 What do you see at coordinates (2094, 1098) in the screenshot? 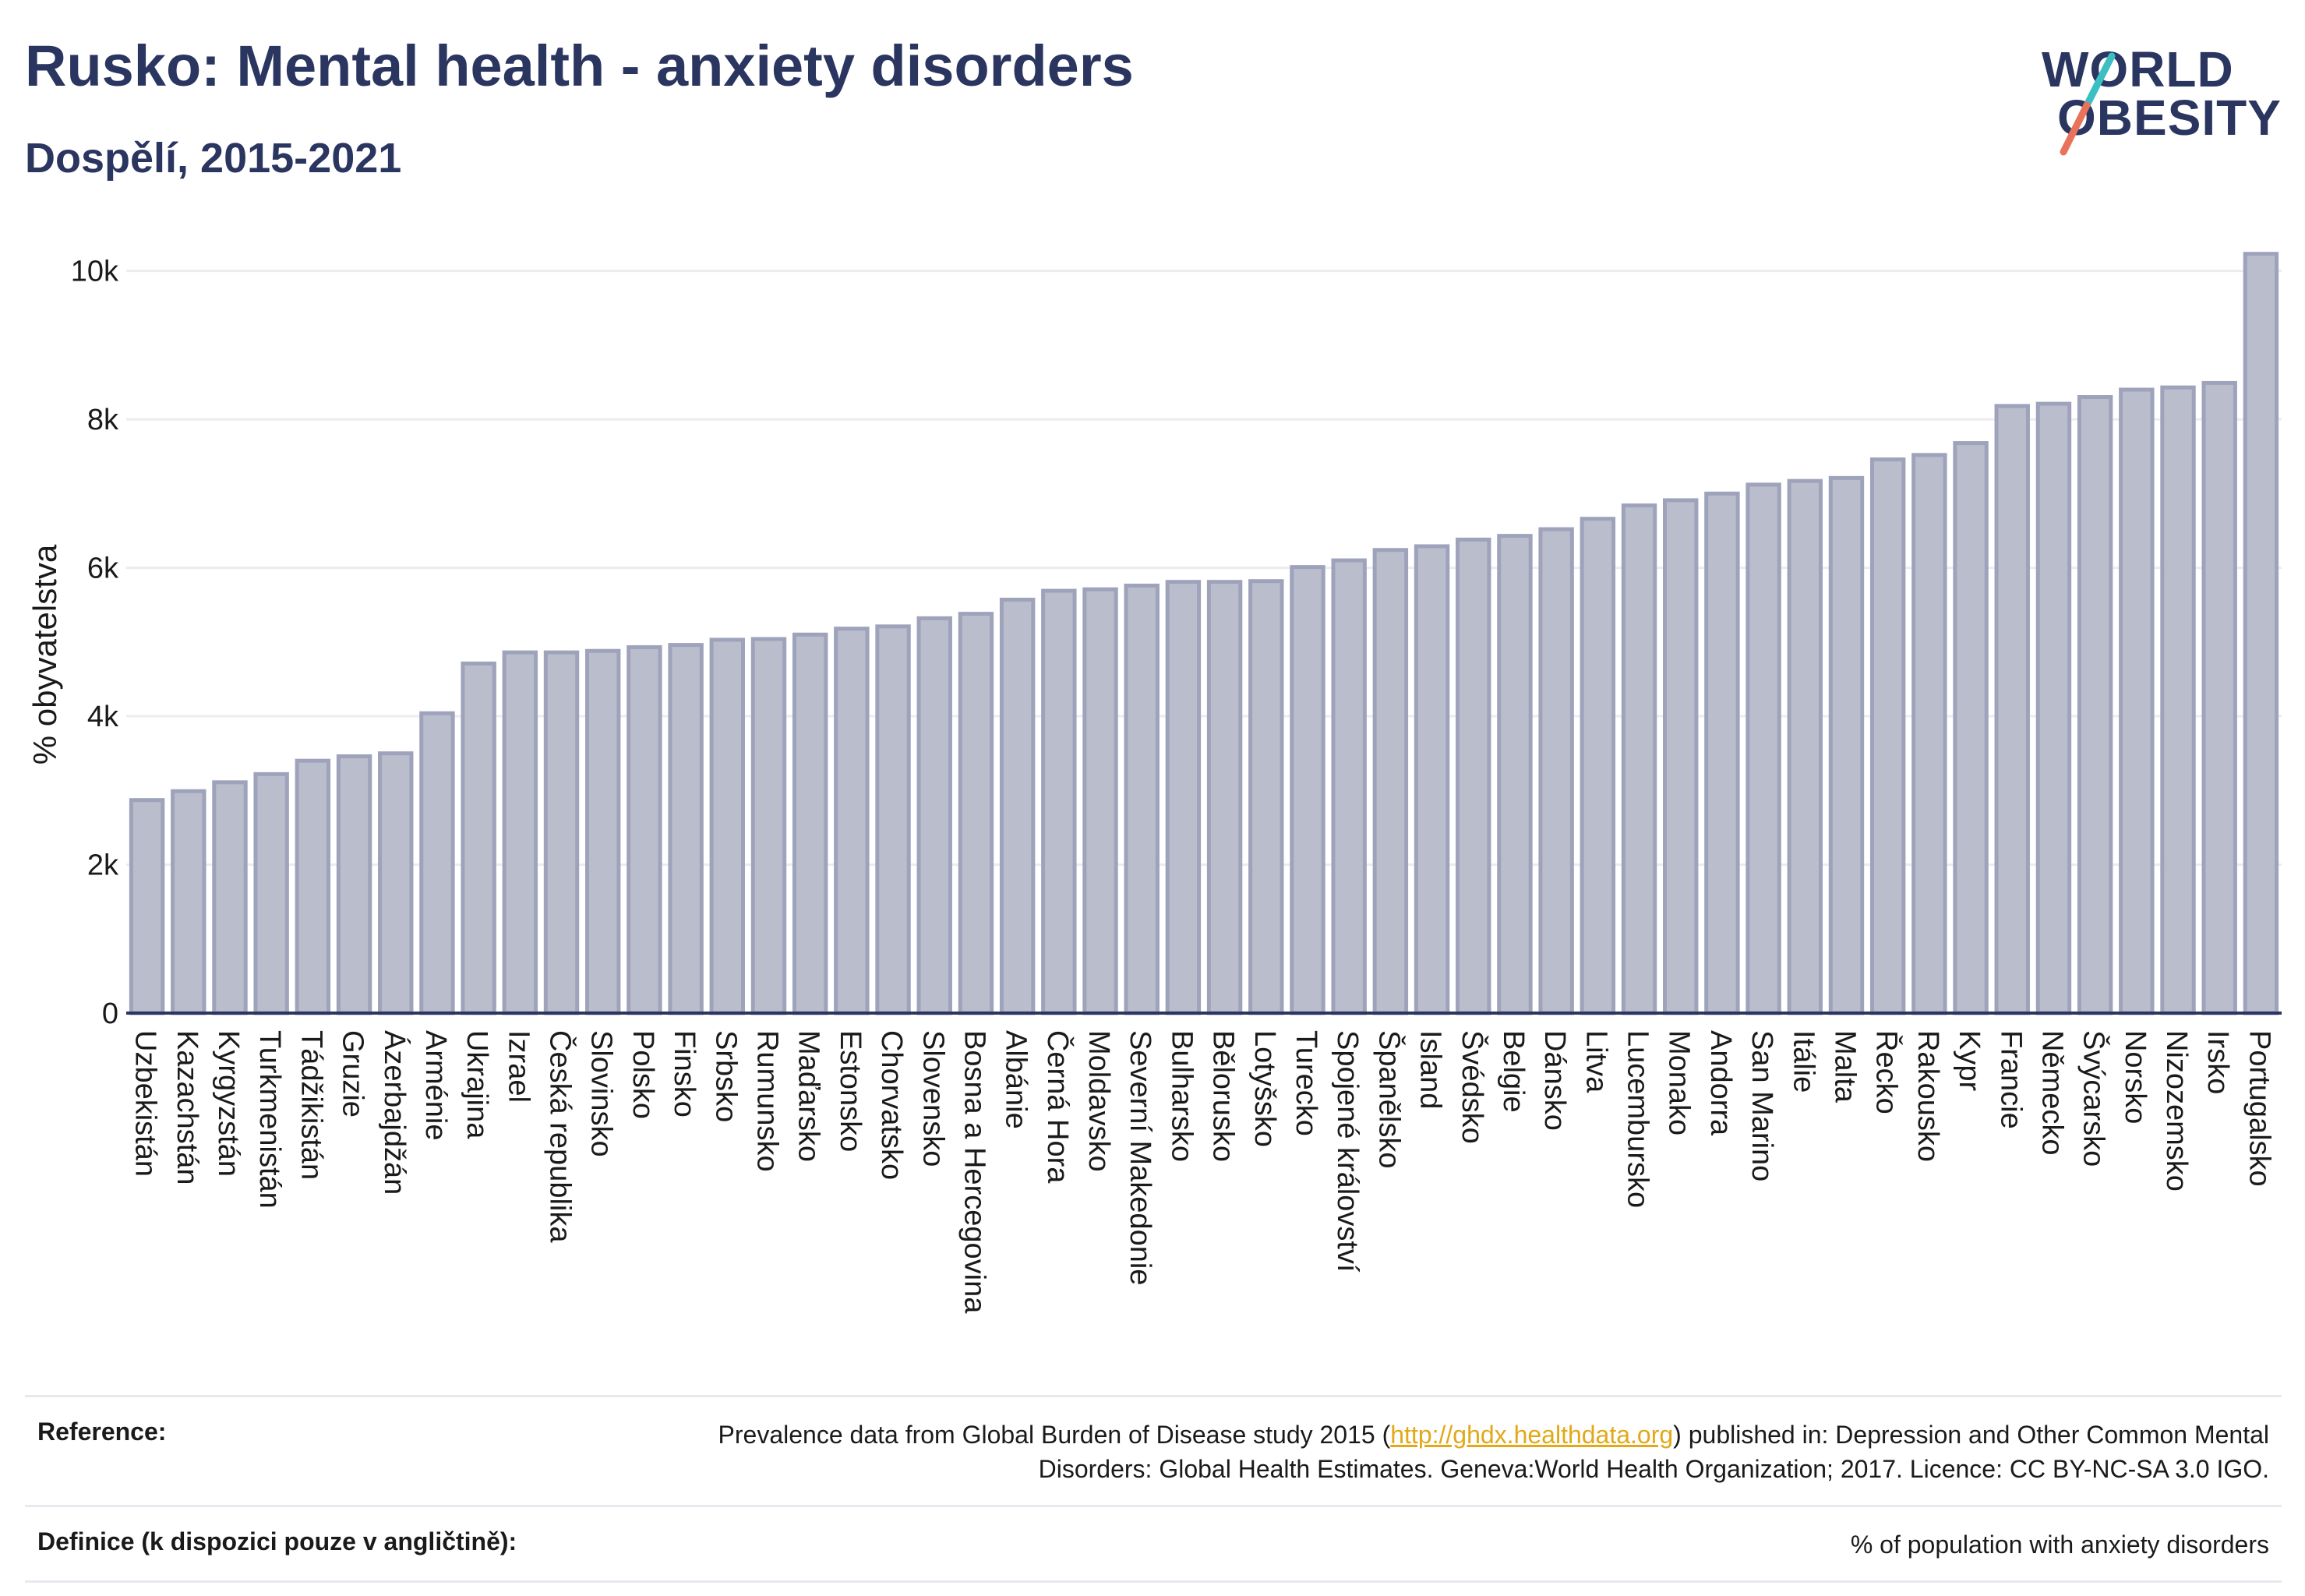
I see `x-category-label: Švýcarsko` at bounding box center [2094, 1098].